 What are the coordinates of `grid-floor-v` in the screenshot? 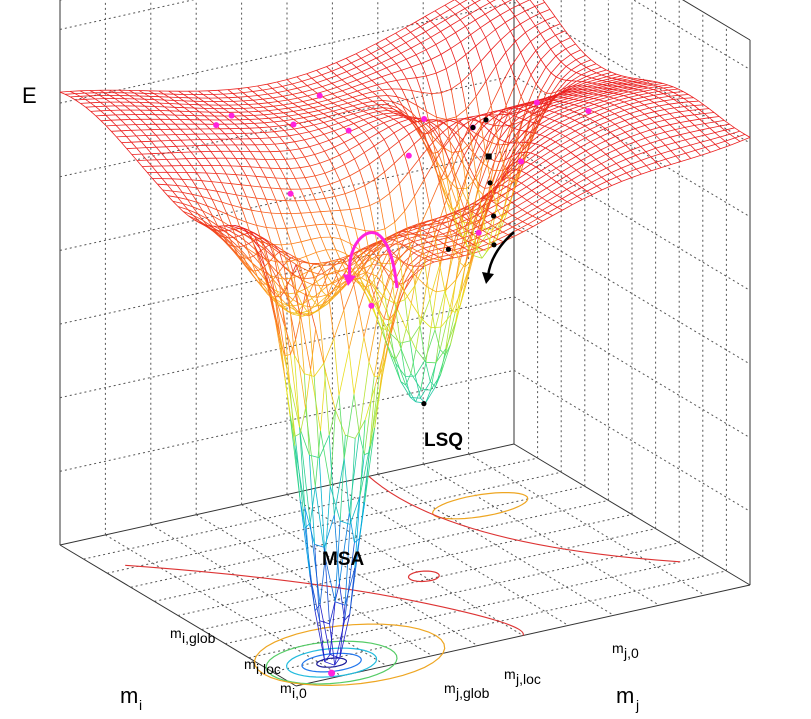 It's located at (359, 575).